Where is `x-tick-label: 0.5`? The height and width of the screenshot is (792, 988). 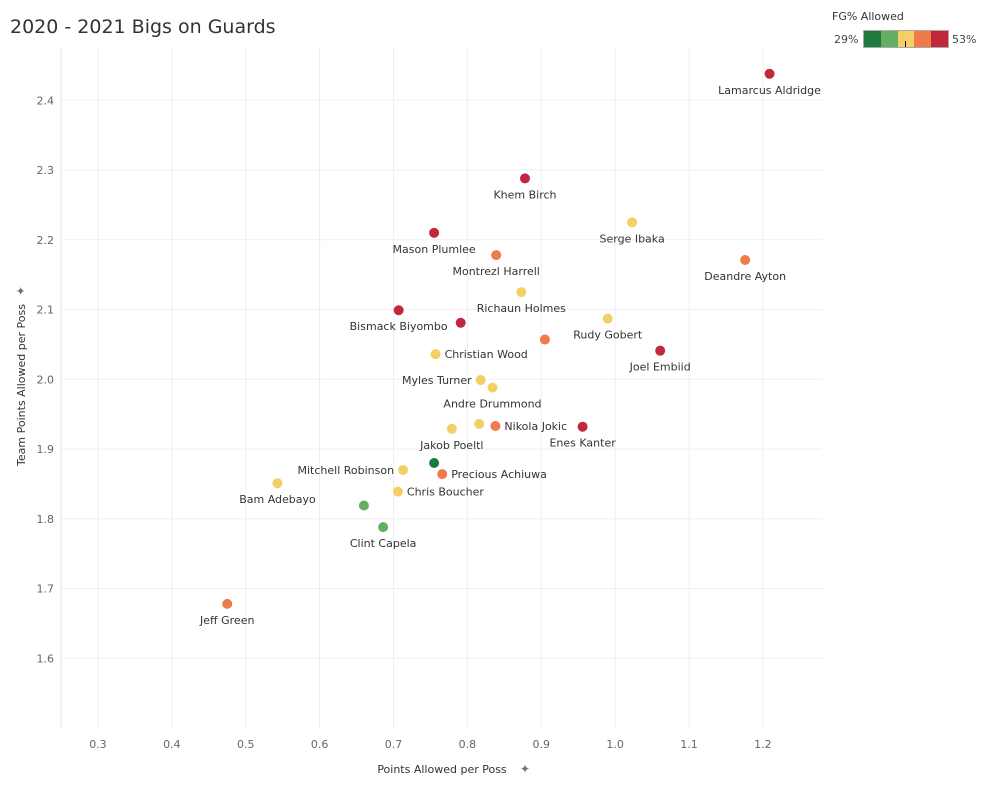 x-tick-label: 0.5 is located at coordinates (246, 744).